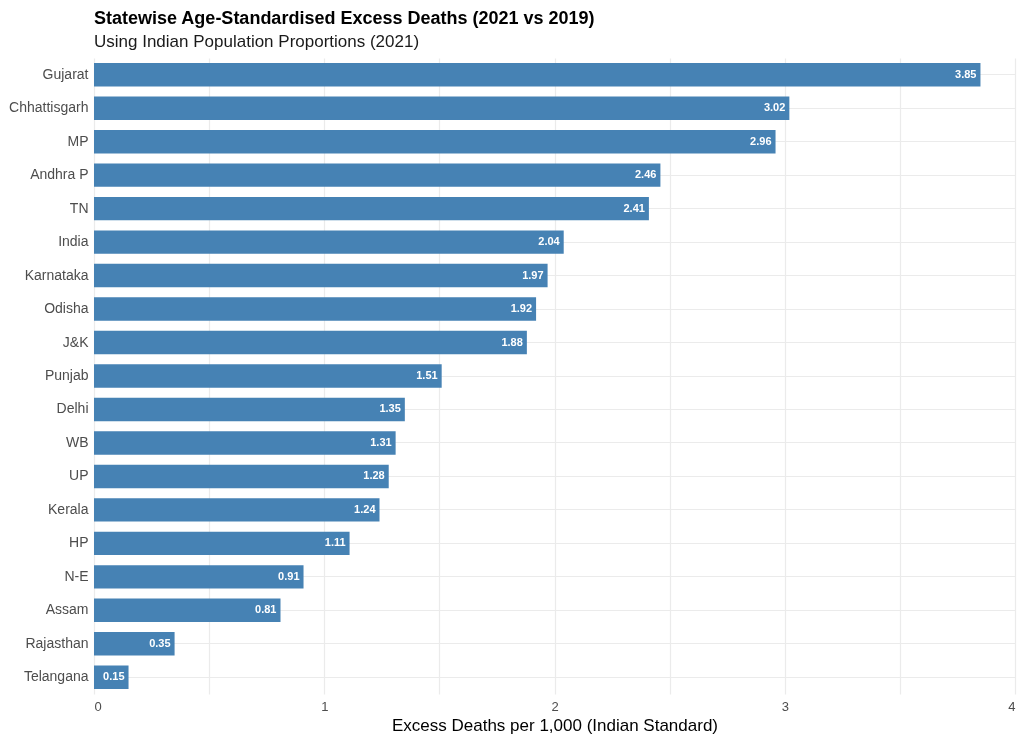 The height and width of the screenshot is (753, 1032). What do you see at coordinates (79, 207) in the screenshot?
I see `y-tick-label: TN` at bounding box center [79, 207].